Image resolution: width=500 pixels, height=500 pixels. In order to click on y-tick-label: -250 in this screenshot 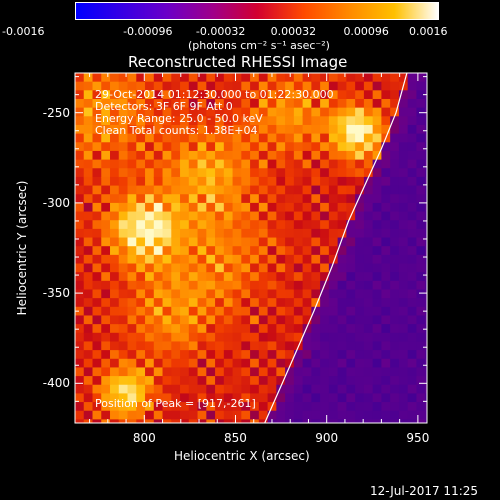, I will do `click(56, 112)`.